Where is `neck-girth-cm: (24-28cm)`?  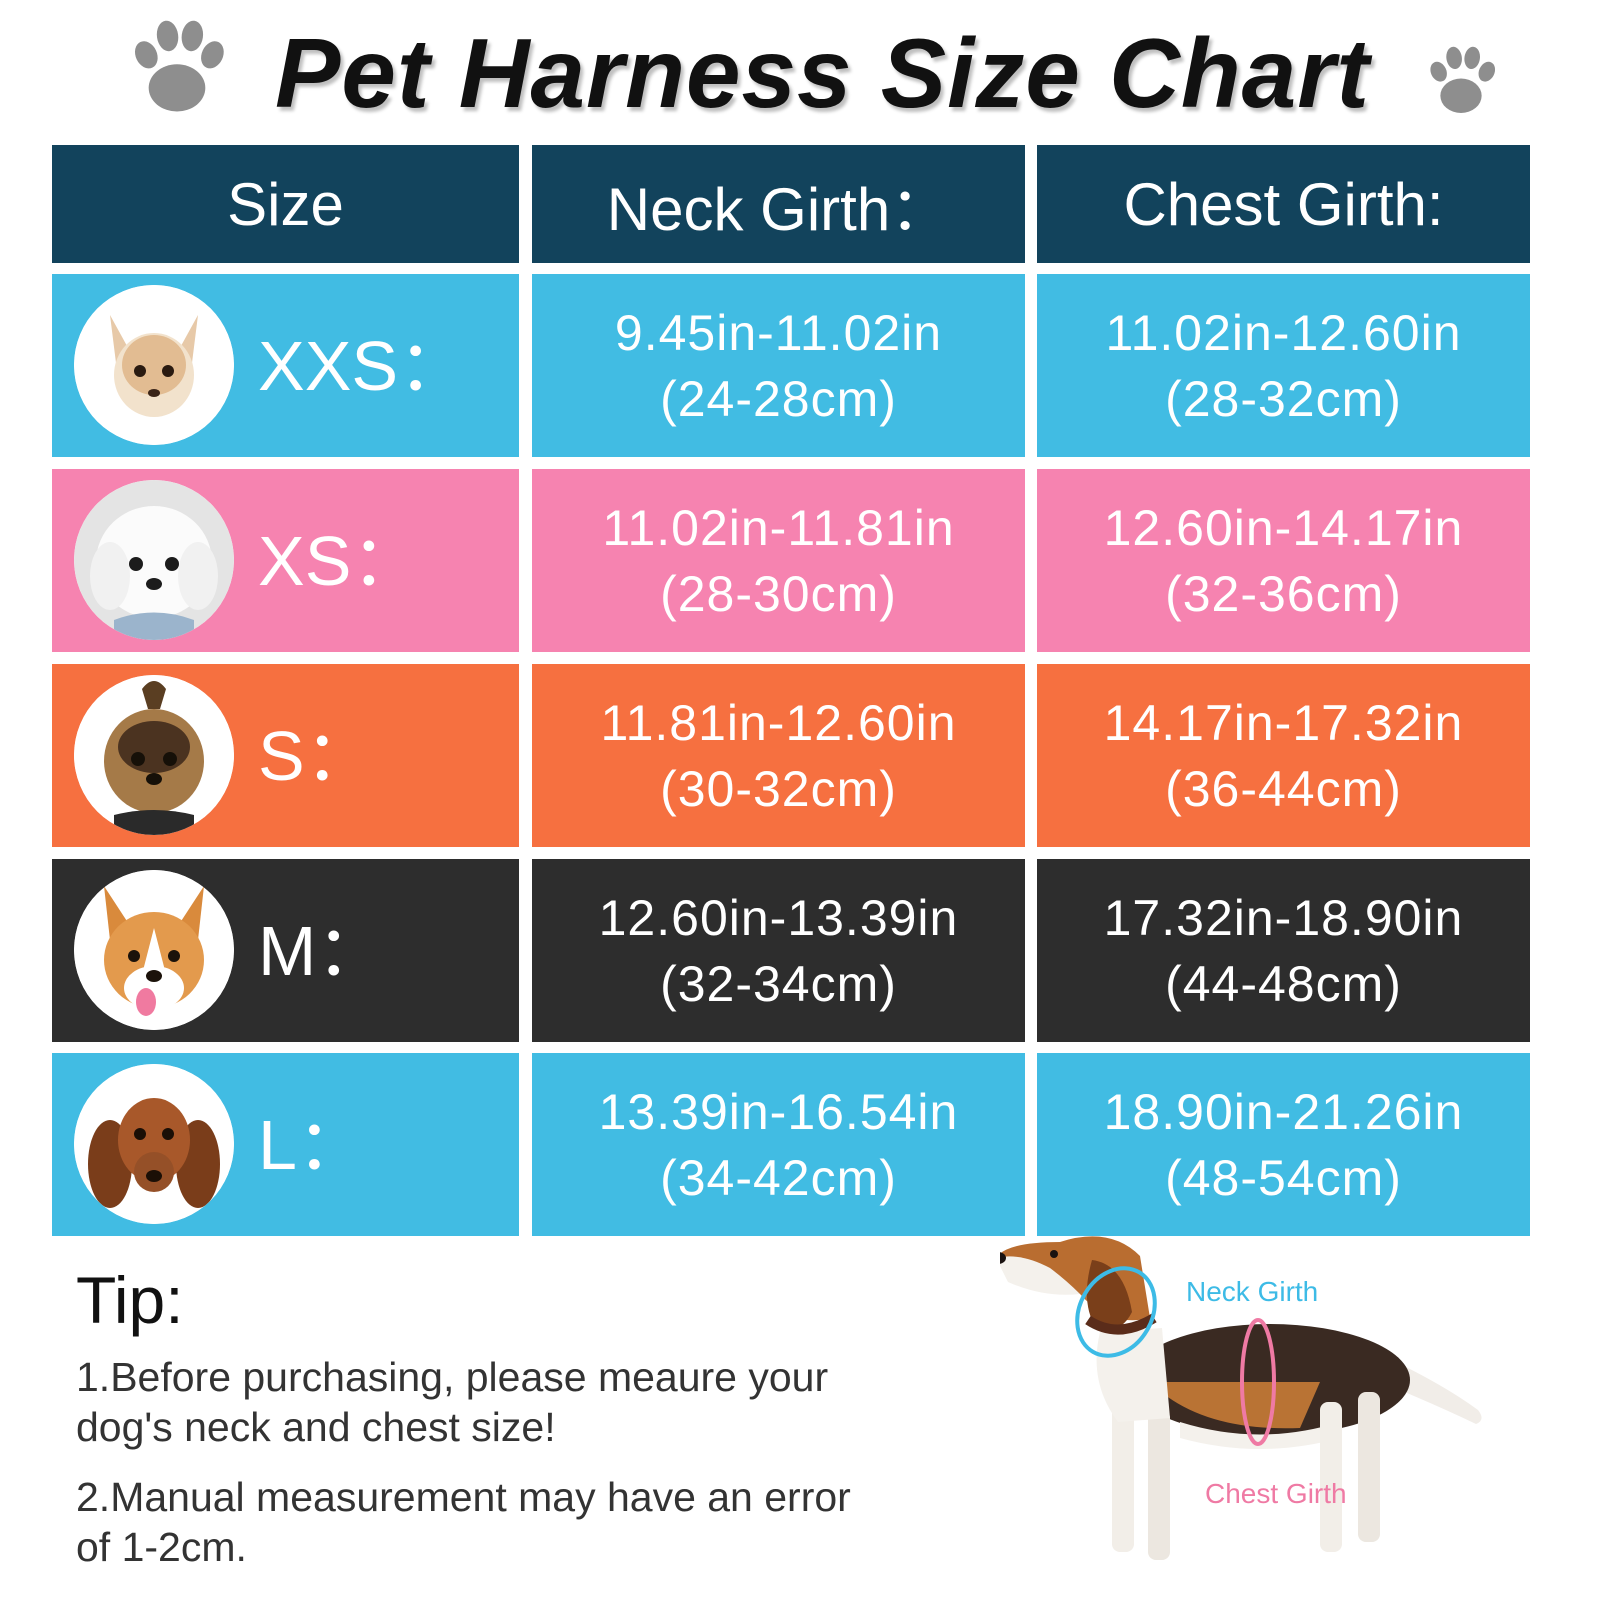 neck-girth-cm: (24-28cm) is located at coordinates (778, 398).